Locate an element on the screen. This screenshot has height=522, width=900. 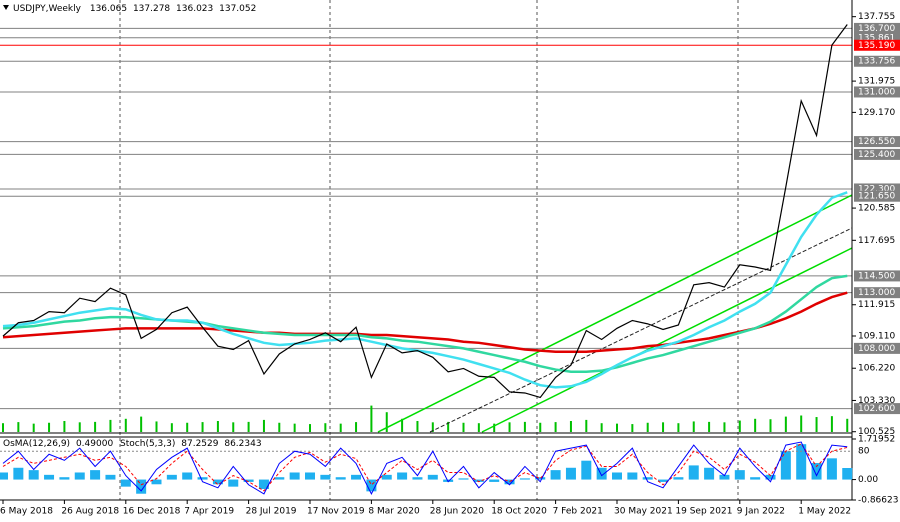
y-tick-label: 111.915 is located at coordinates (876, 305).